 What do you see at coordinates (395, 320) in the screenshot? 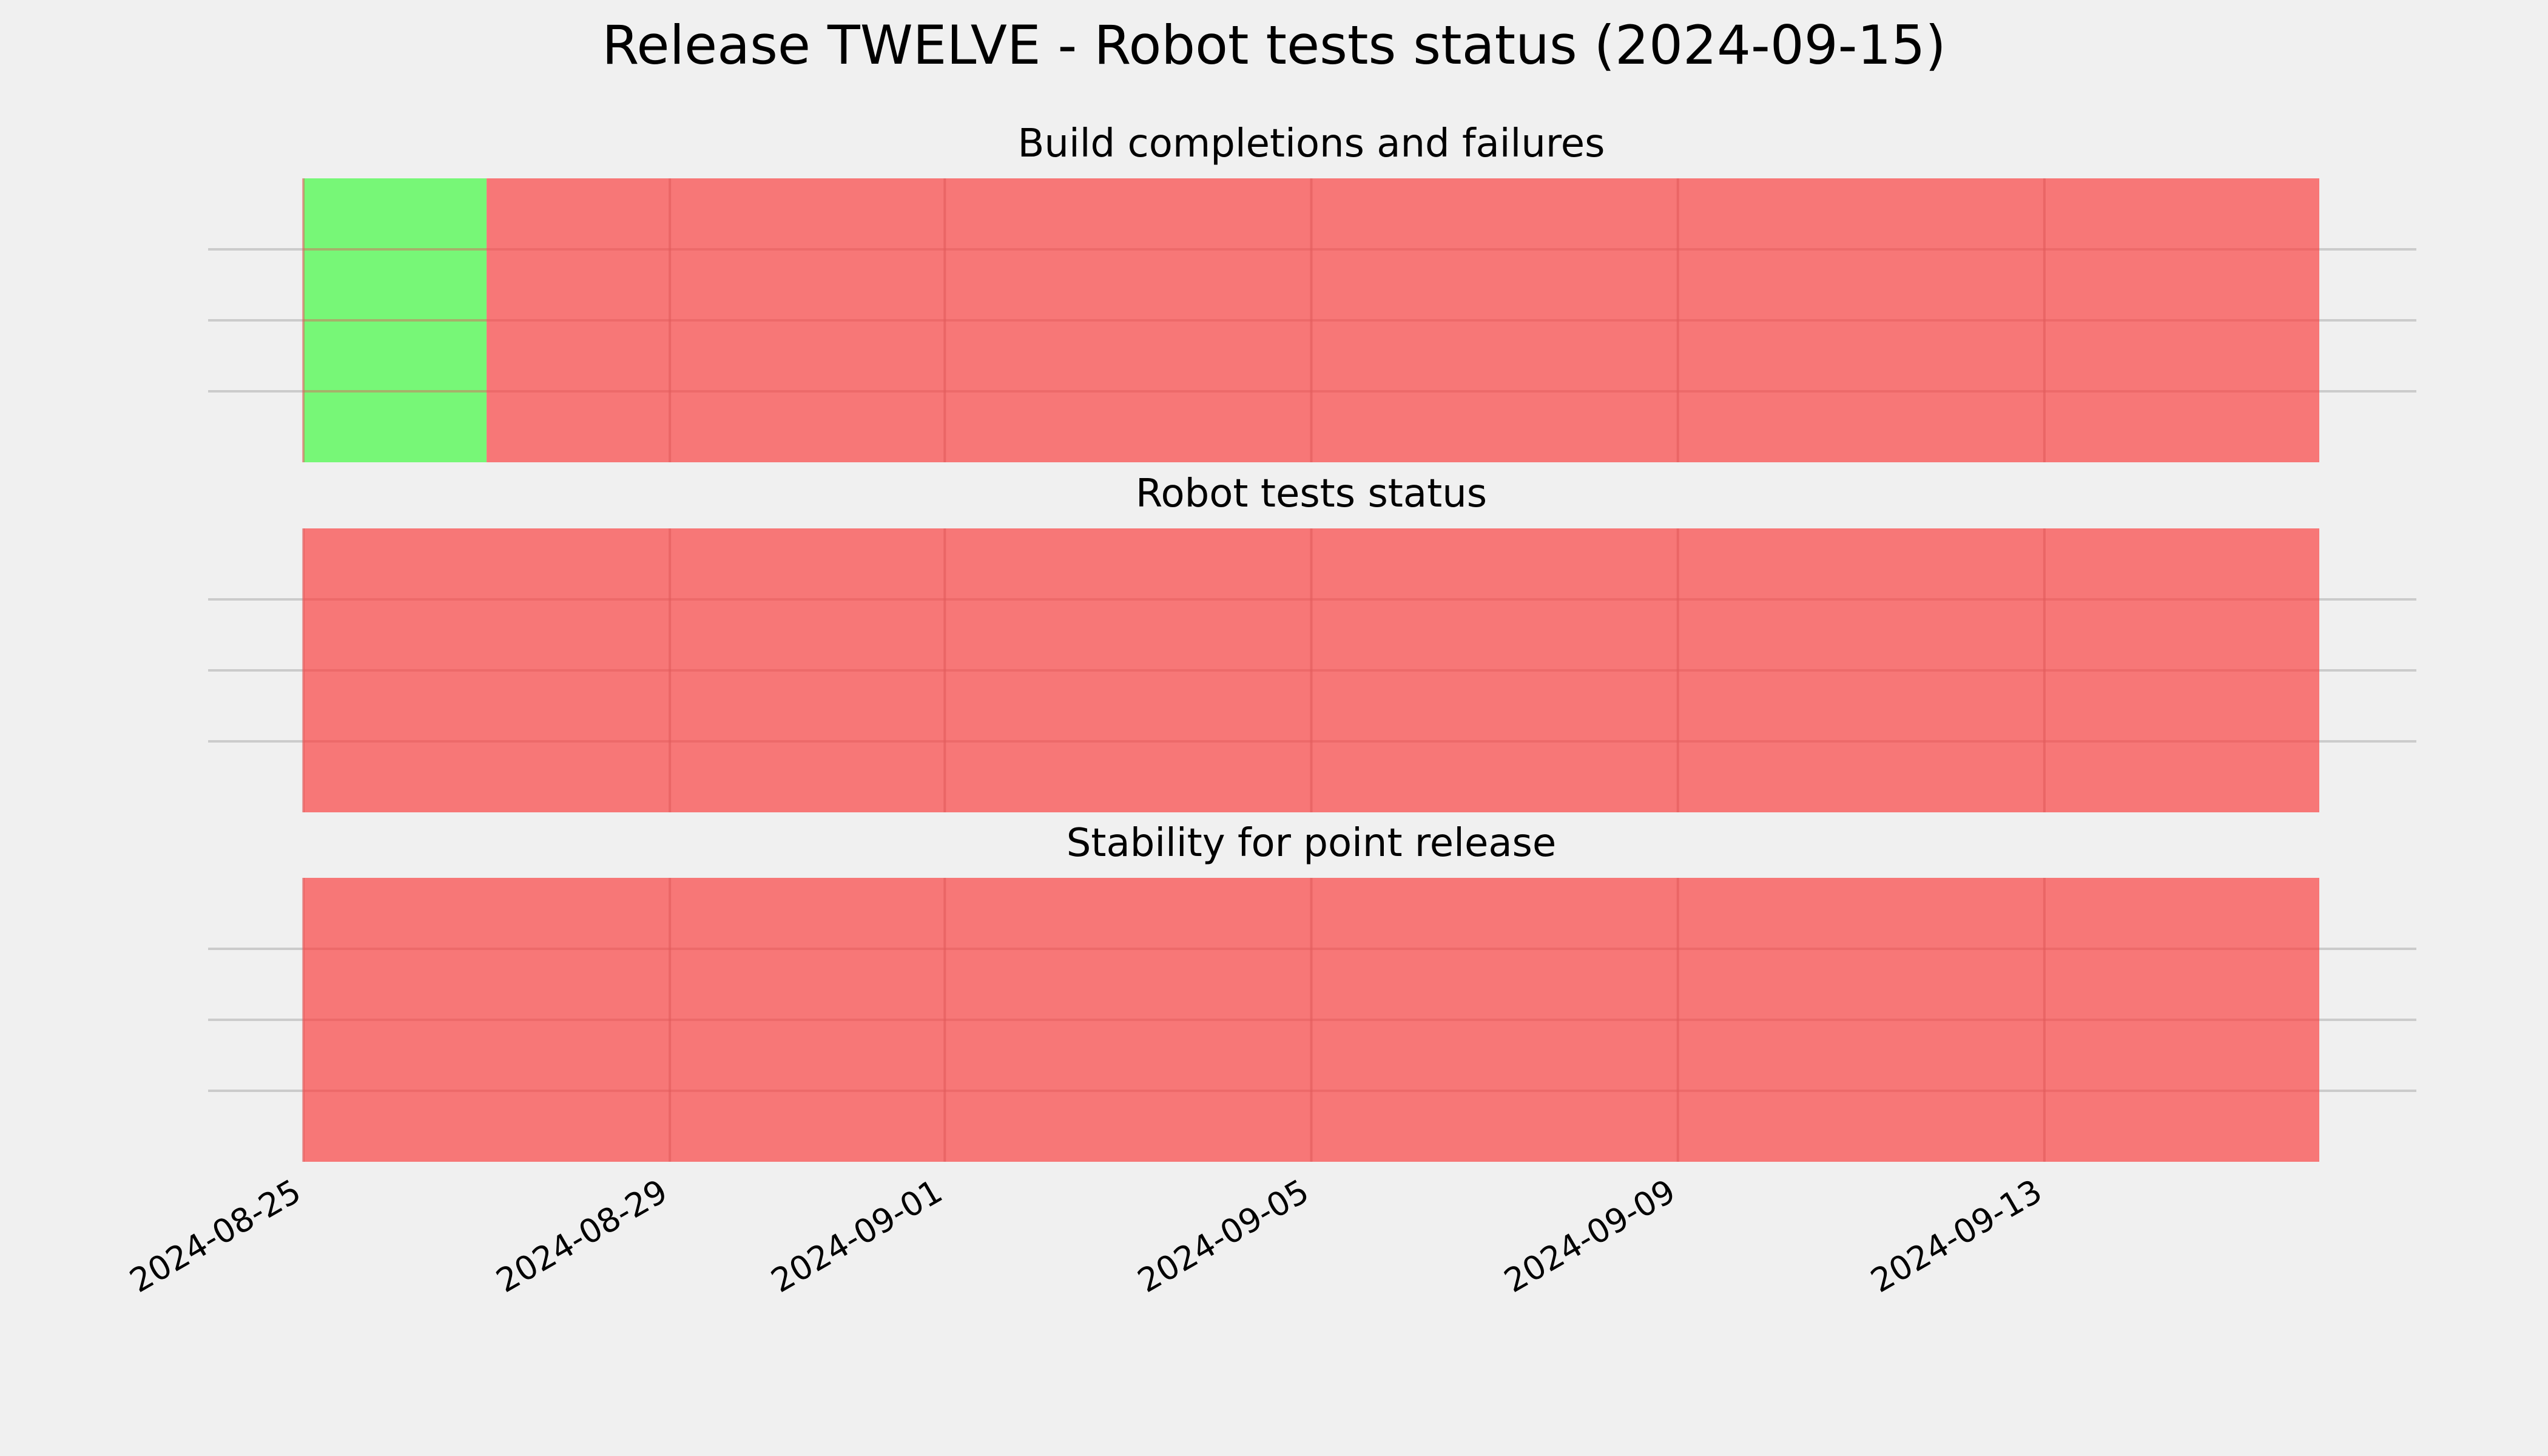
I see `status-segment-pass` at bounding box center [395, 320].